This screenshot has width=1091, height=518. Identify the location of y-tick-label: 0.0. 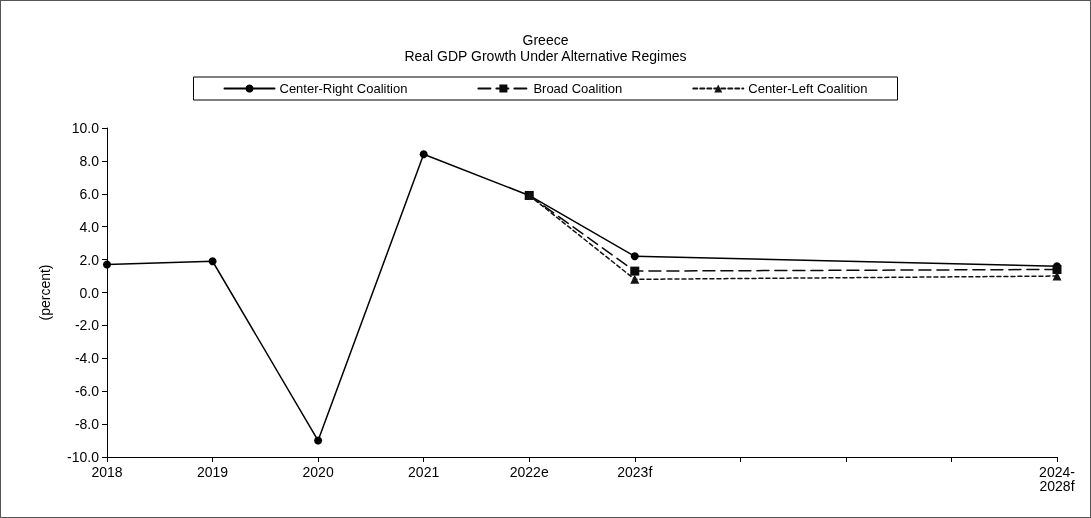
(89, 292).